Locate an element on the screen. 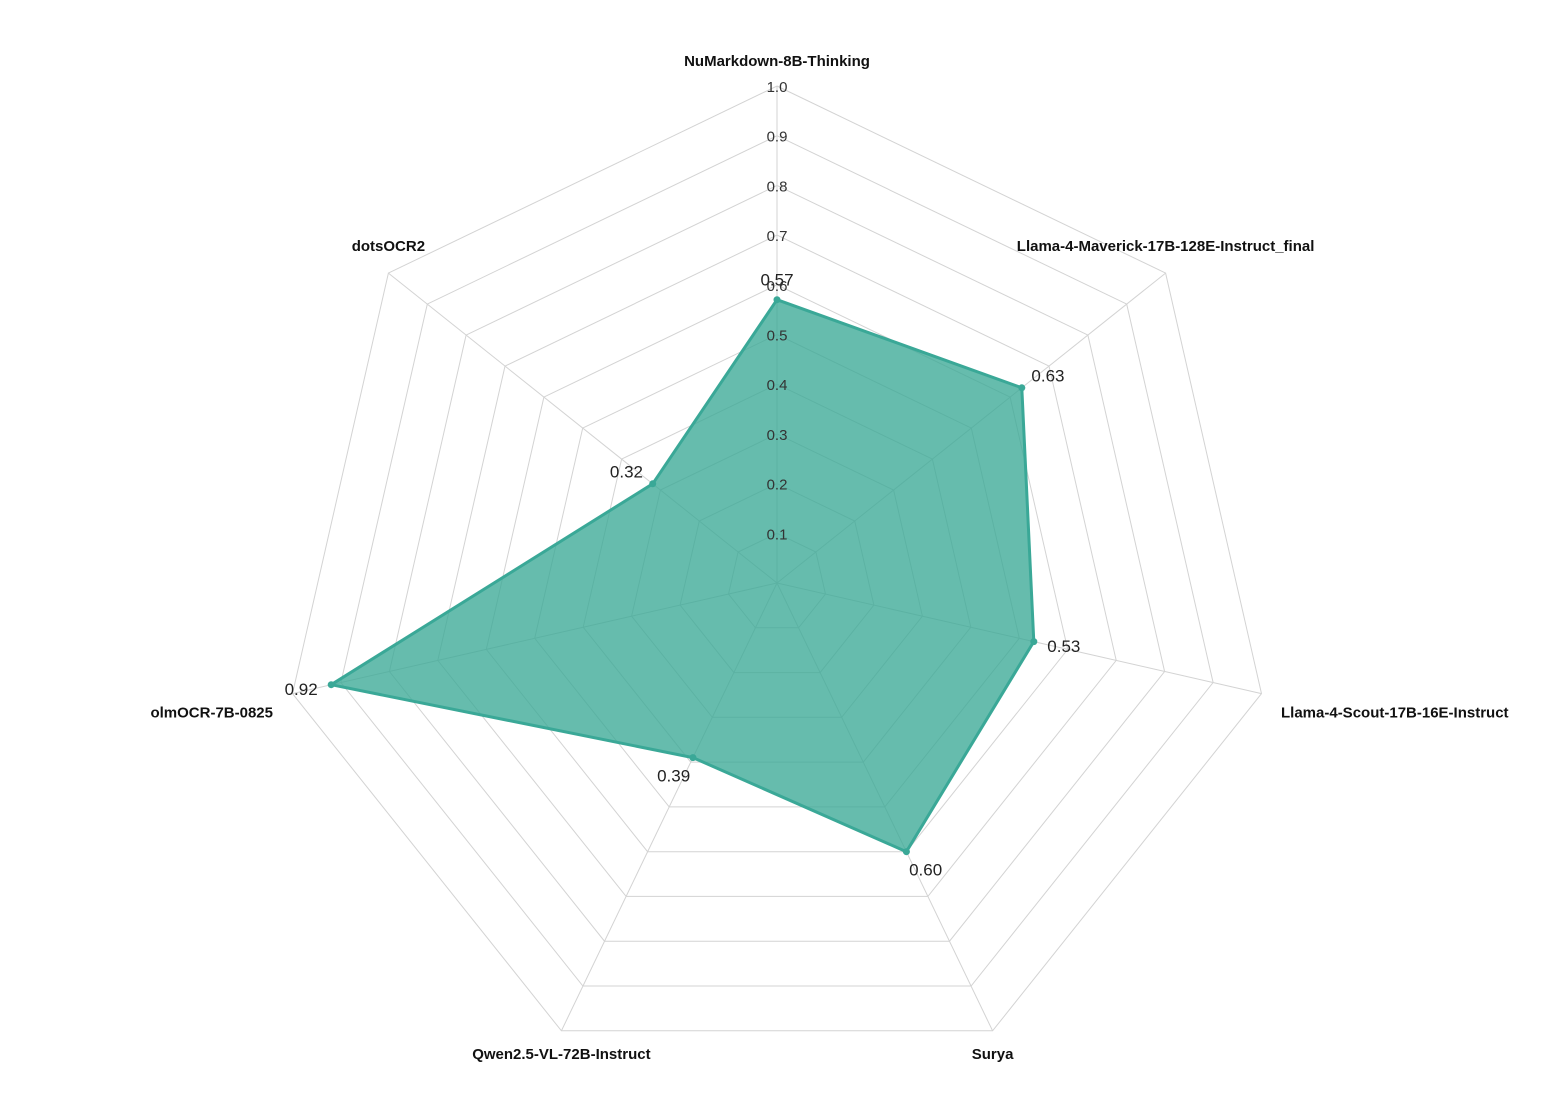 The height and width of the screenshot is (1114, 1556). radial-tick-0.3: 0.3 is located at coordinates (777, 435).